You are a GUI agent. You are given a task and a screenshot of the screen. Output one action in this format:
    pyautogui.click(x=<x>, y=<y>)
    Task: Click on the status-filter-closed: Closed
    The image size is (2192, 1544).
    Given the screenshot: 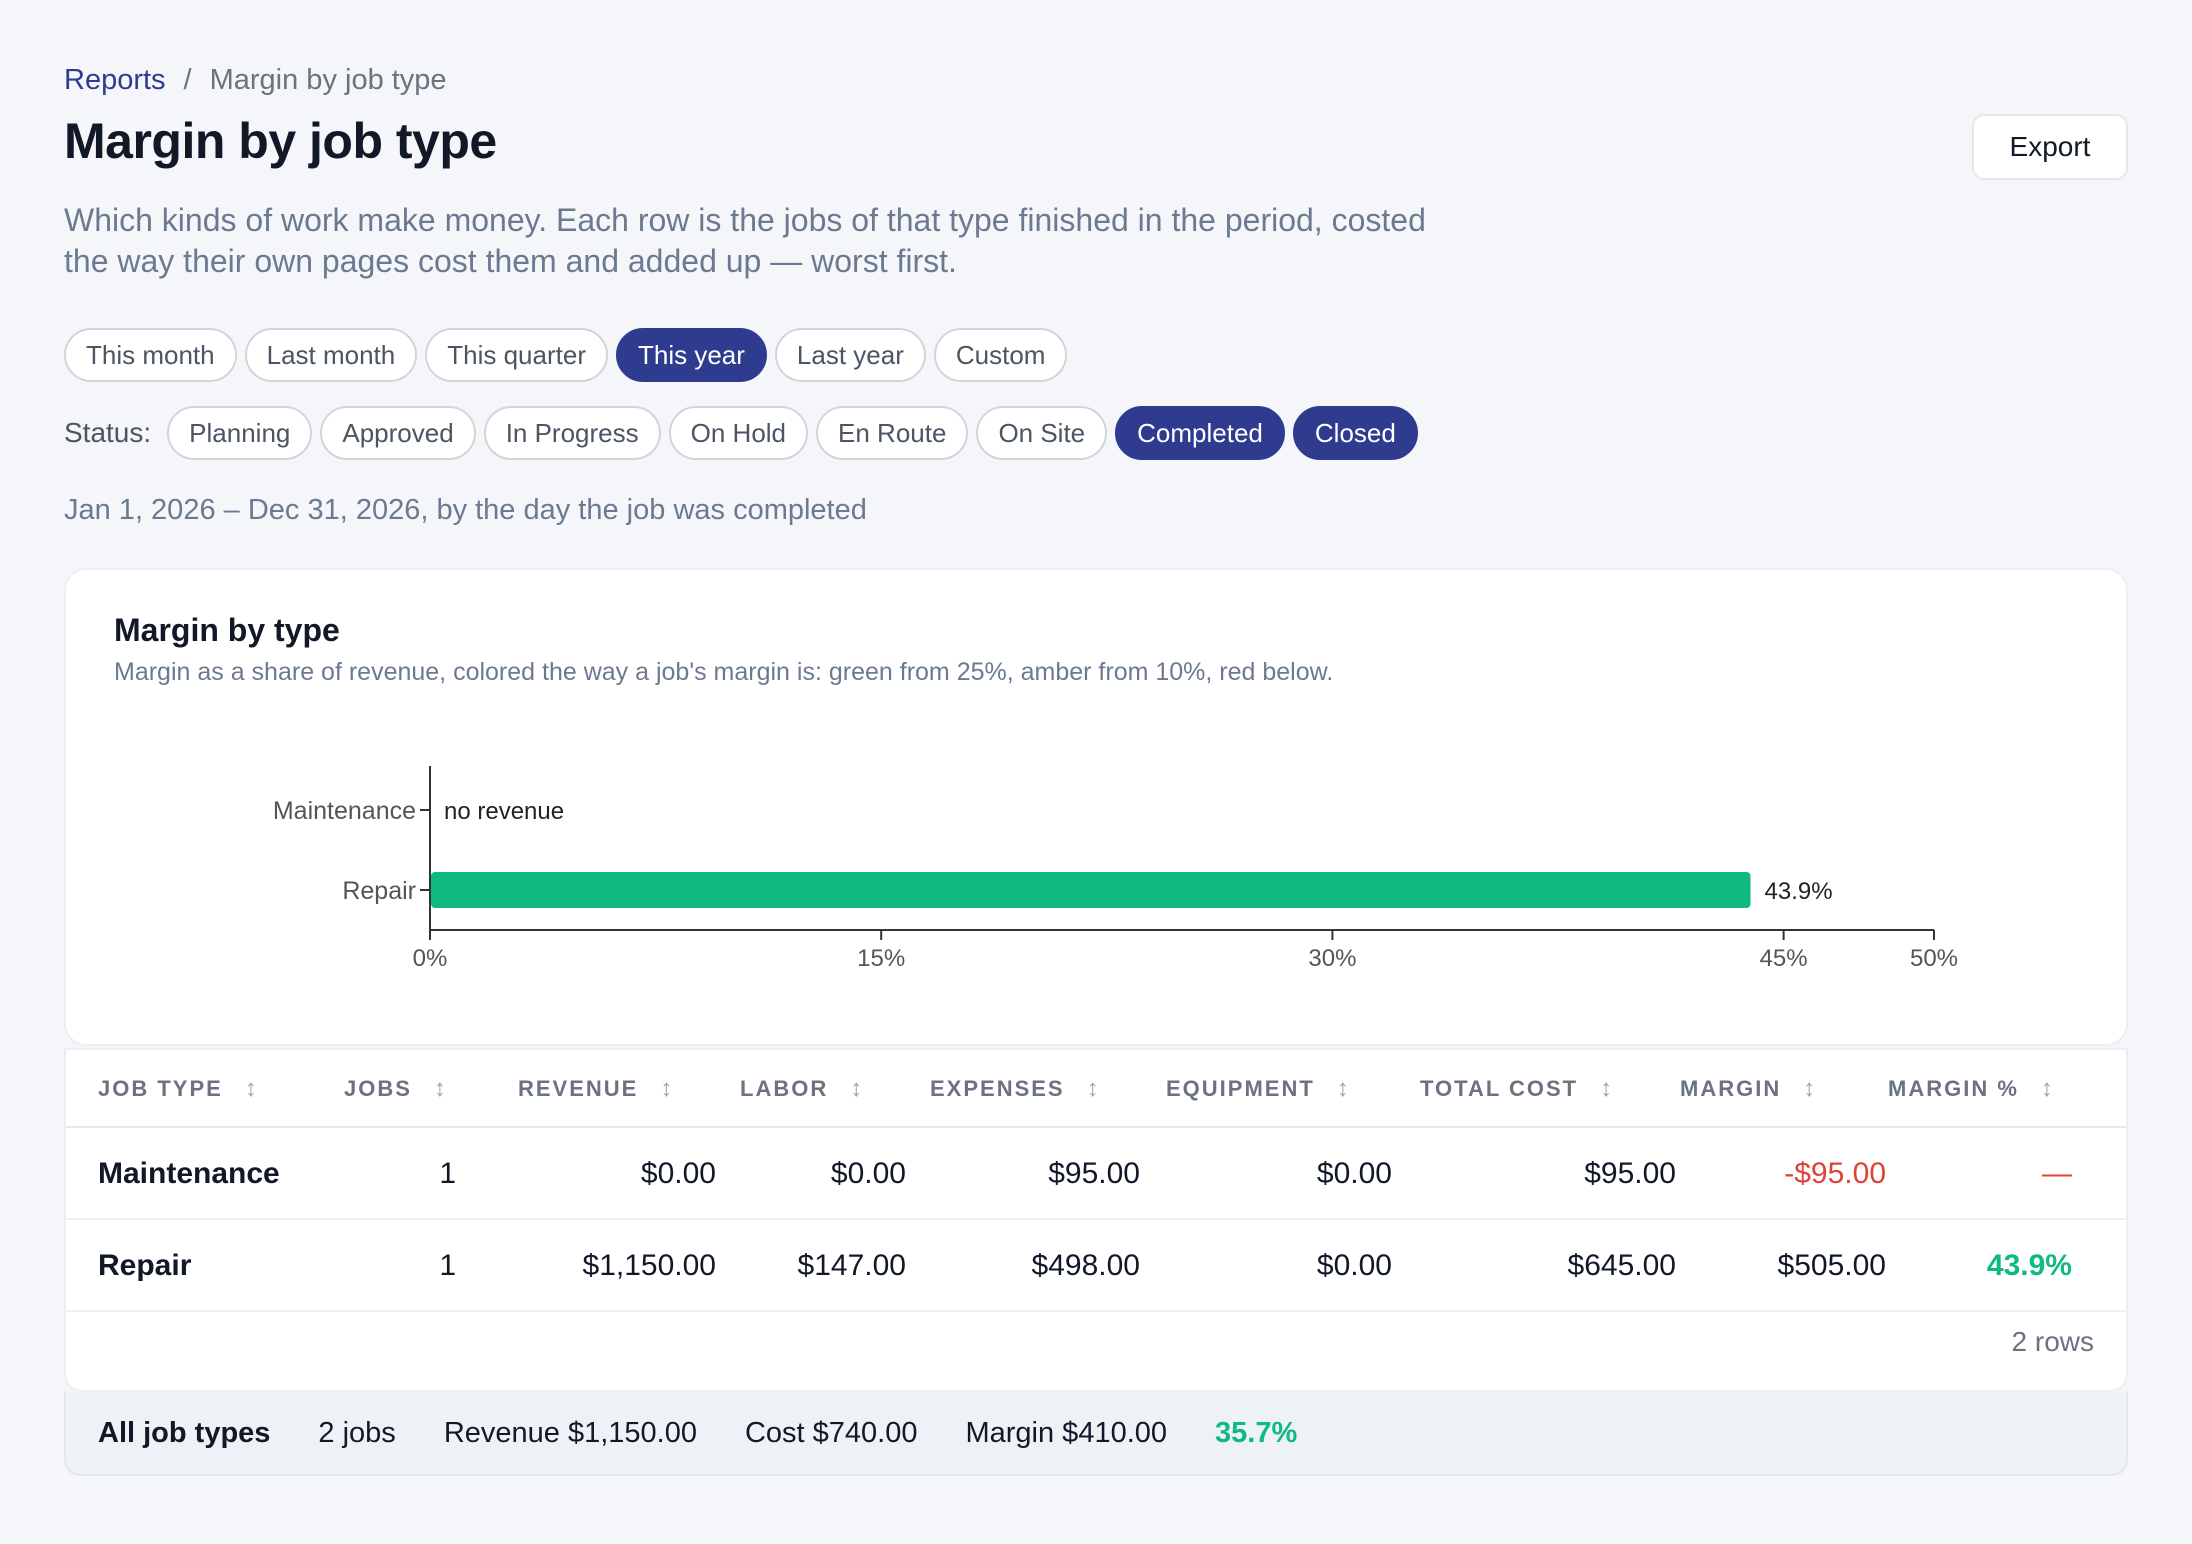 What is the action you would take?
    pyautogui.click(x=1355, y=433)
    